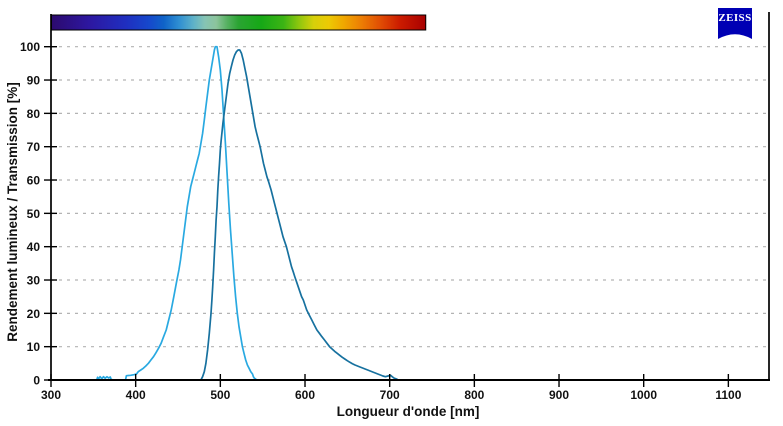 The image size is (783, 426). Describe the element at coordinates (34, 314) in the screenshot. I see `y-tick-label-20: 20` at that location.